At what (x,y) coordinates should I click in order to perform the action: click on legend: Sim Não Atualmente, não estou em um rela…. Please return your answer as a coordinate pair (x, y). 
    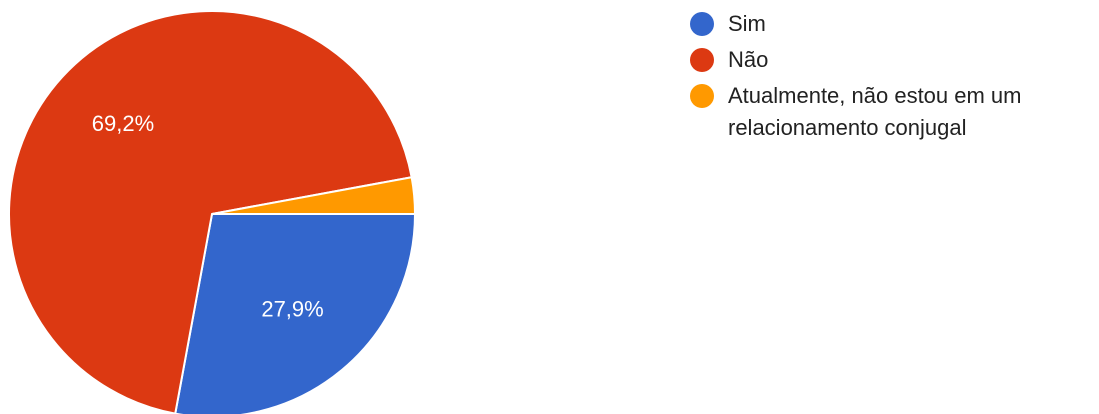
    Looking at the image, I should click on (890, 78).